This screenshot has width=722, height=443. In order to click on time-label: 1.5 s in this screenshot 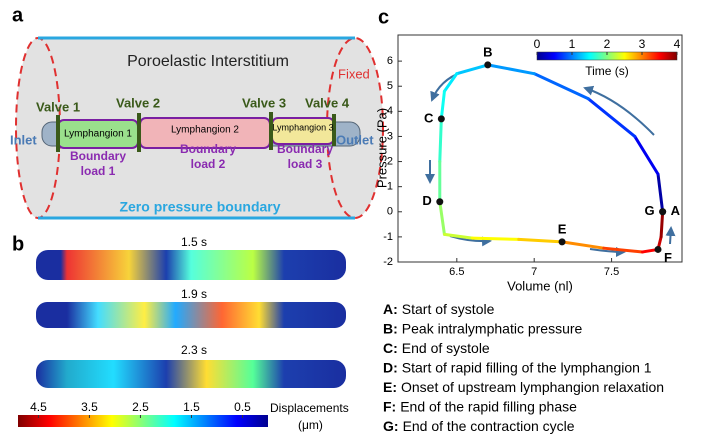, I will do `click(194, 242)`.